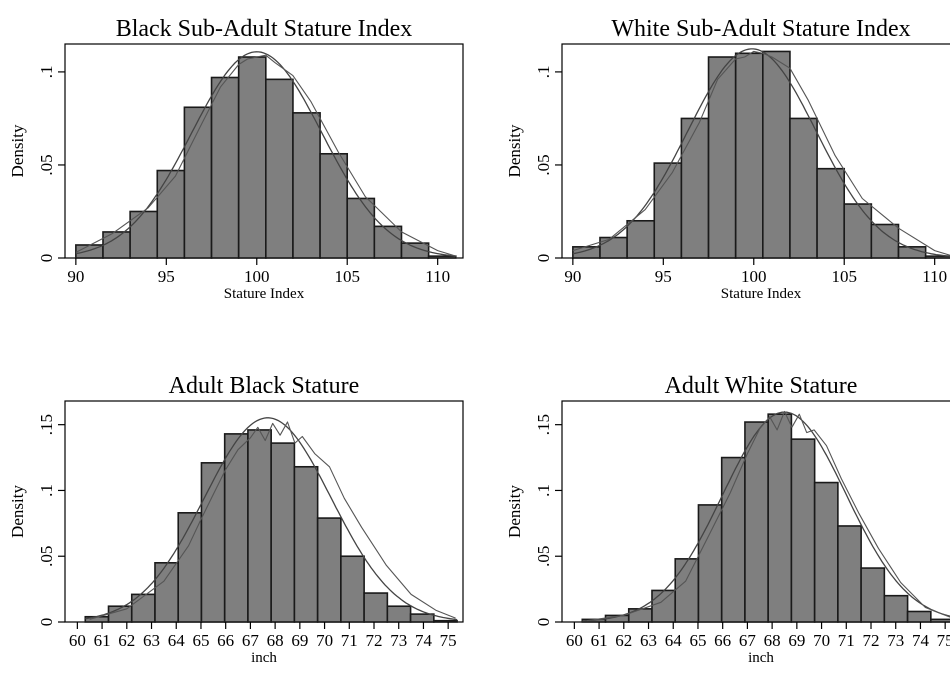  What do you see at coordinates (437, 276) in the screenshot?
I see `chart-0-xtick-label-4: 110` at bounding box center [437, 276].